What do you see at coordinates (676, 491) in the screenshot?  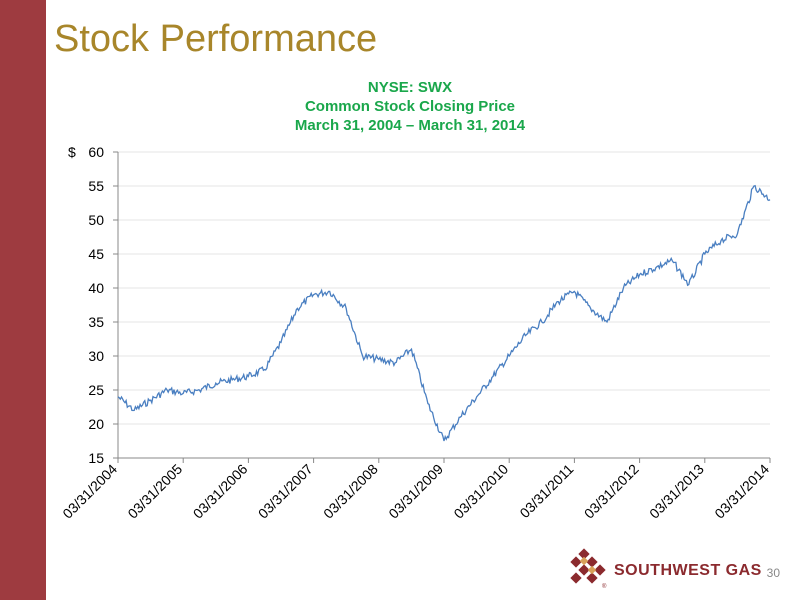 I see `x-tick-label: 03/31/2013` at bounding box center [676, 491].